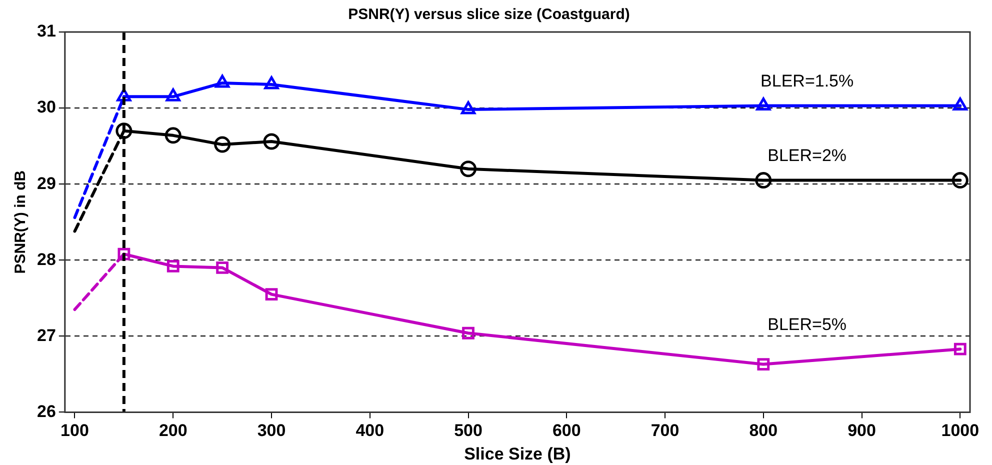 The image size is (992, 465). What do you see at coordinates (807, 155) in the screenshot?
I see `annotation: BLER=2%` at bounding box center [807, 155].